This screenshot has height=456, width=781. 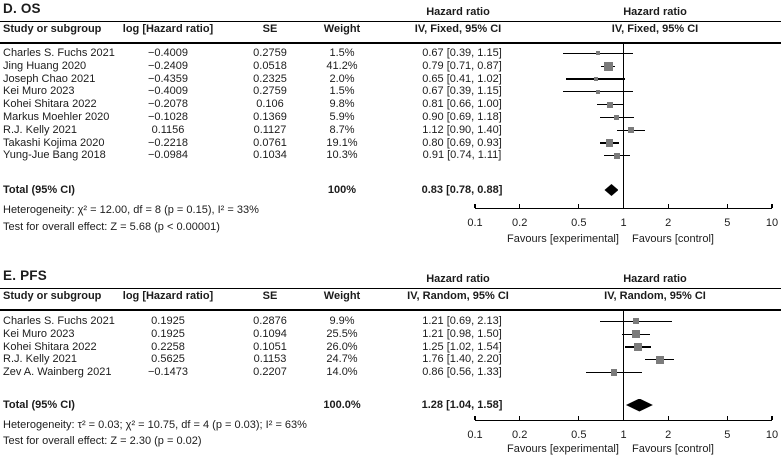 I want to click on hr-ci-value: 1.21 [0.98, 1.50], so click(x=462, y=333).